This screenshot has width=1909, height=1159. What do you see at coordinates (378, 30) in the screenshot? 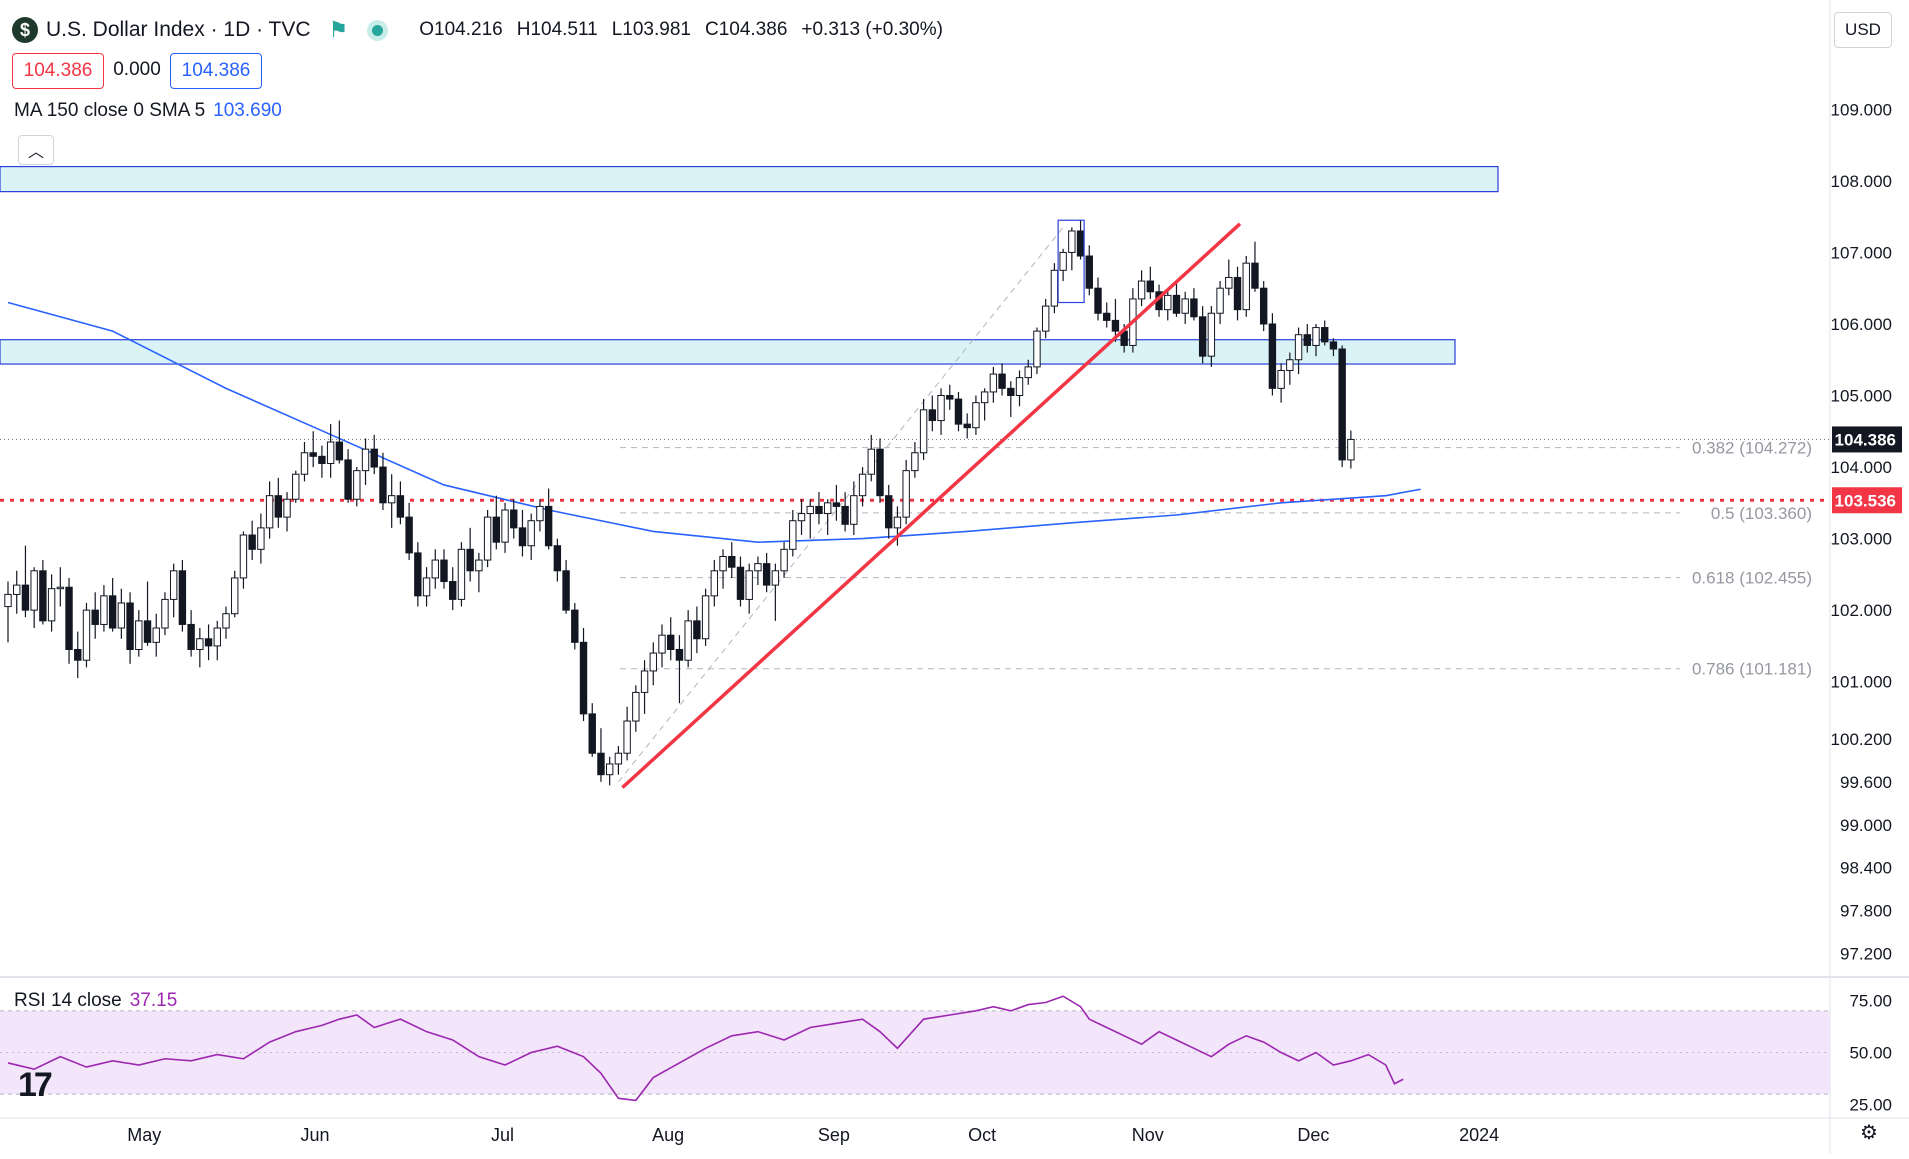
I see `market-status-icon` at bounding box center [378, 30].